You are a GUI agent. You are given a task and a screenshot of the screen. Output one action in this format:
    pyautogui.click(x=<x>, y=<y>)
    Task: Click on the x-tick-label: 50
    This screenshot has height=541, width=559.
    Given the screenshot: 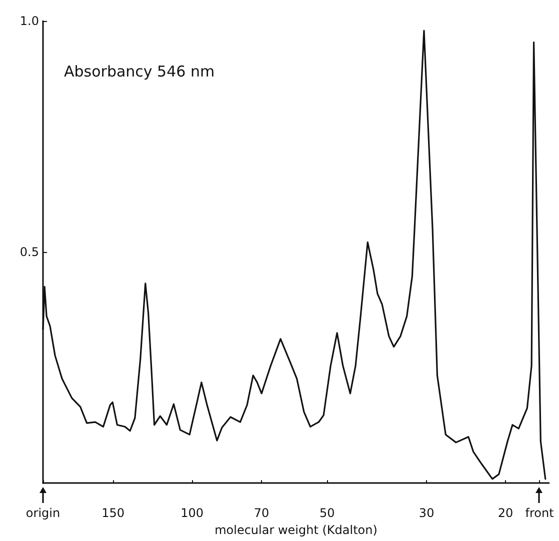 What is the action you would take?
    pyautogui.click(x=327, y=513)
    